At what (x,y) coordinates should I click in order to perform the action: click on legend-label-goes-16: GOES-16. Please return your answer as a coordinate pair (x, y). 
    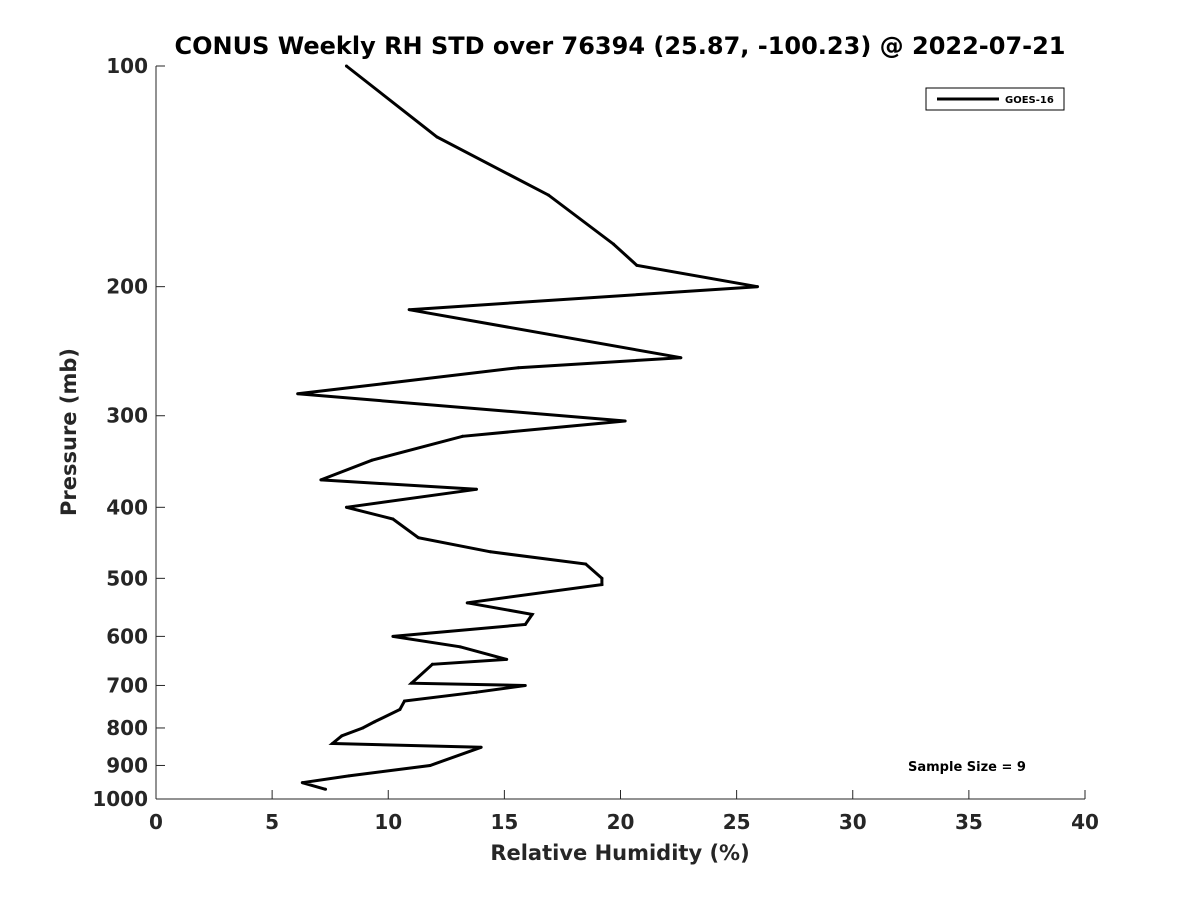
    Looking at the image, I should click on (1029, 100).